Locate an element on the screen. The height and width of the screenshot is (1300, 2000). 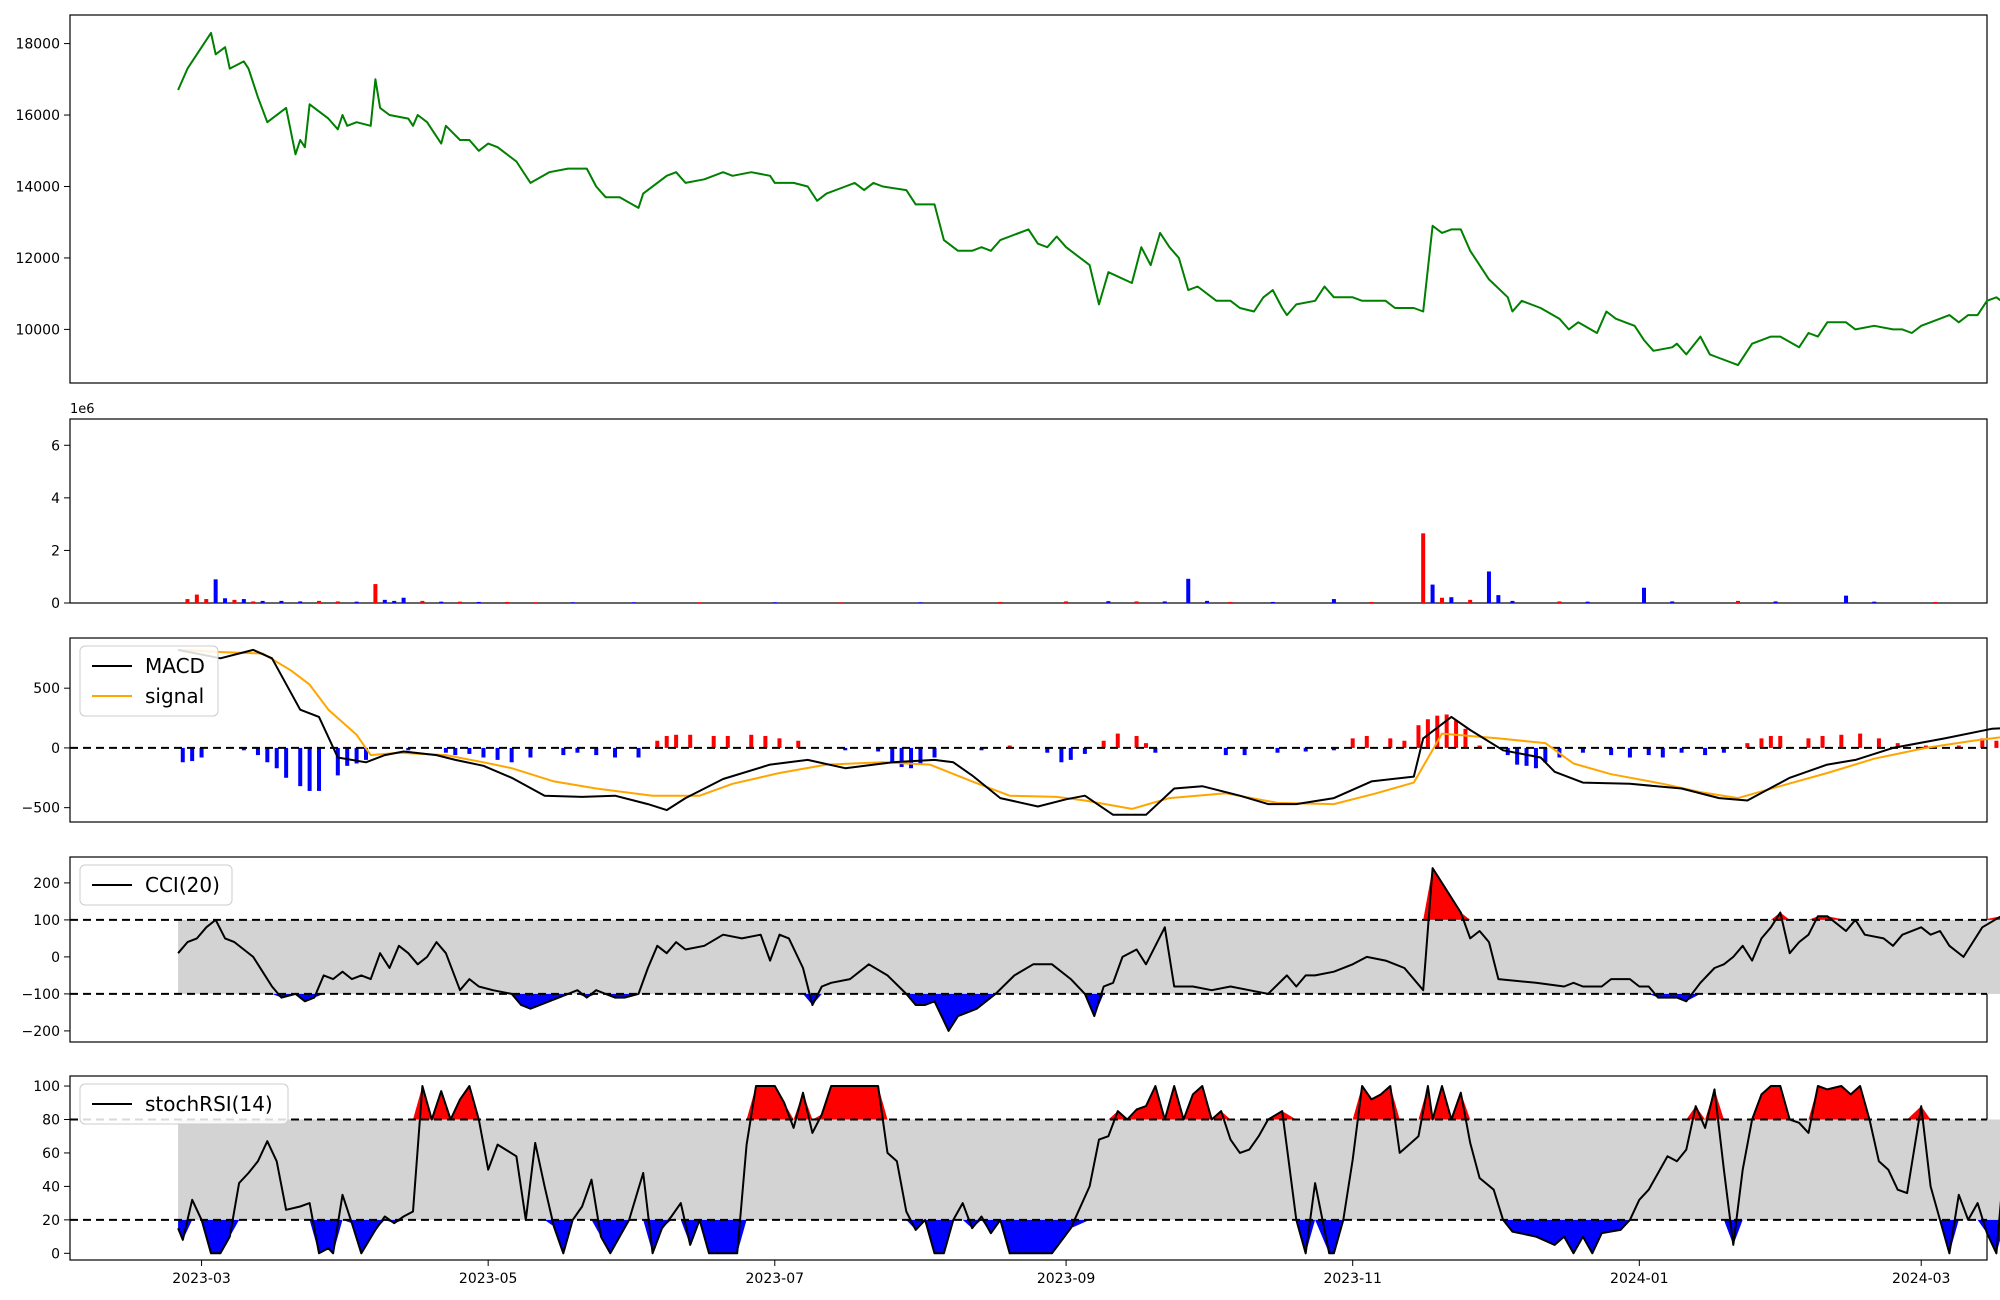
stochrsi-band is located at coordinates (1089, 1169).